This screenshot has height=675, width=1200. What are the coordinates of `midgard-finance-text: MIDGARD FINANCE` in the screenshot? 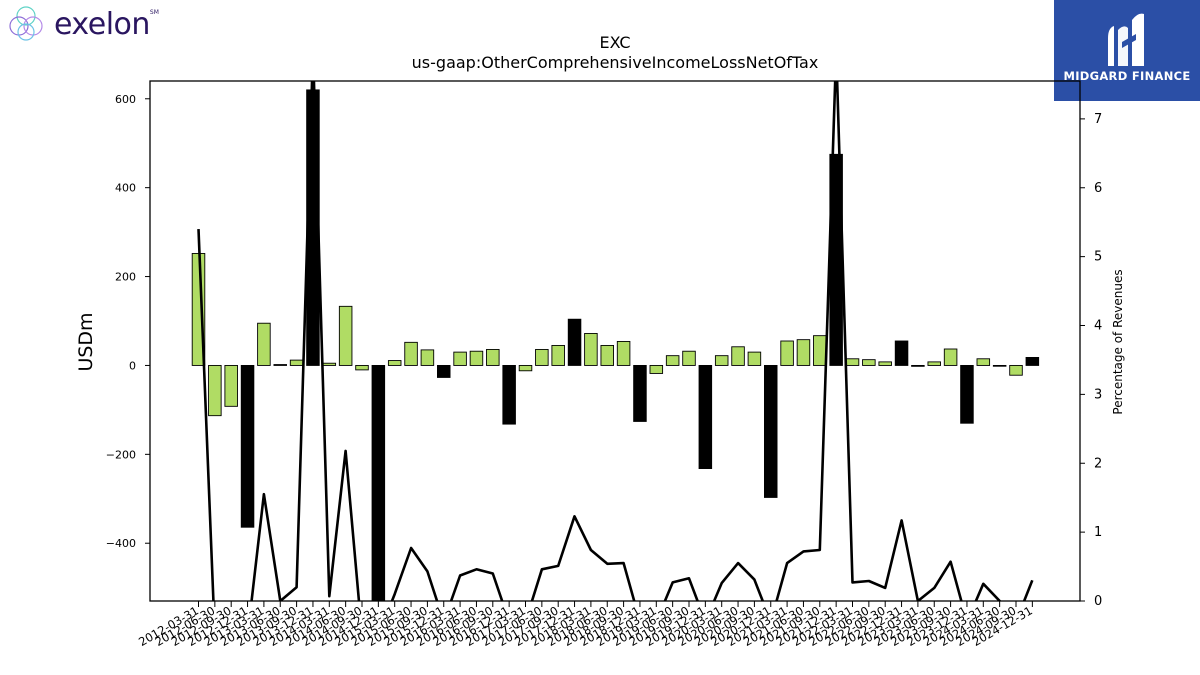 It's located at (1127, 76).